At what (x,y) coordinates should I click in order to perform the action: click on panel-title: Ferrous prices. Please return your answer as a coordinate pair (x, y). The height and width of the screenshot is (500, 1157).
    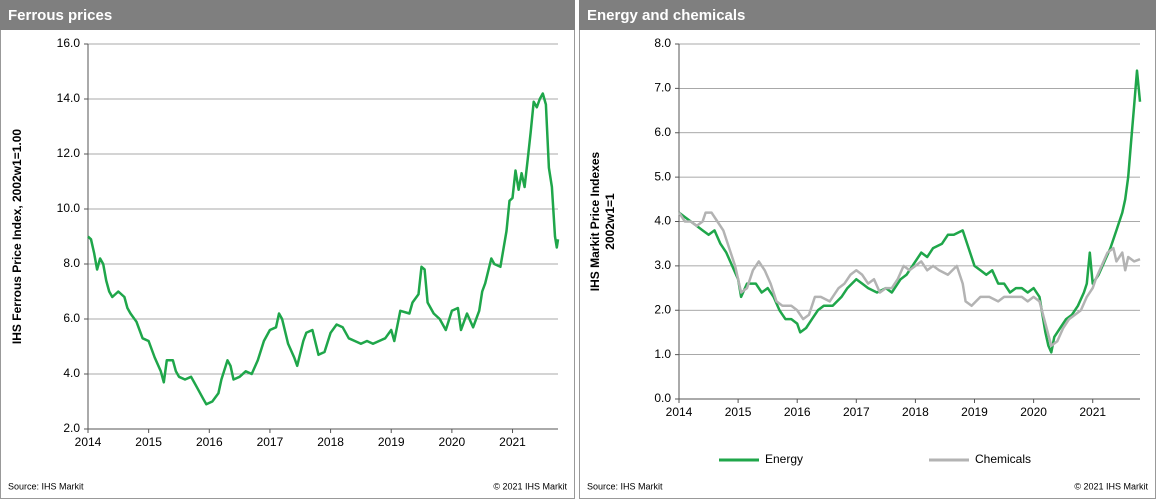
    Looking at the image, I should click on (60, 15).